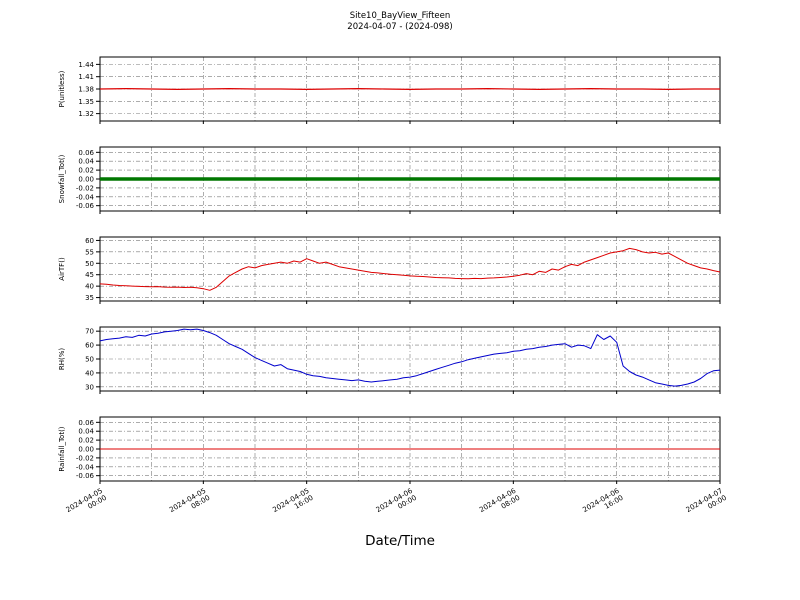  What do you see at coordinates (86, 102) in the screenshot?
I see `y-tick-label: 1.35` at bounding box center [86, 102].